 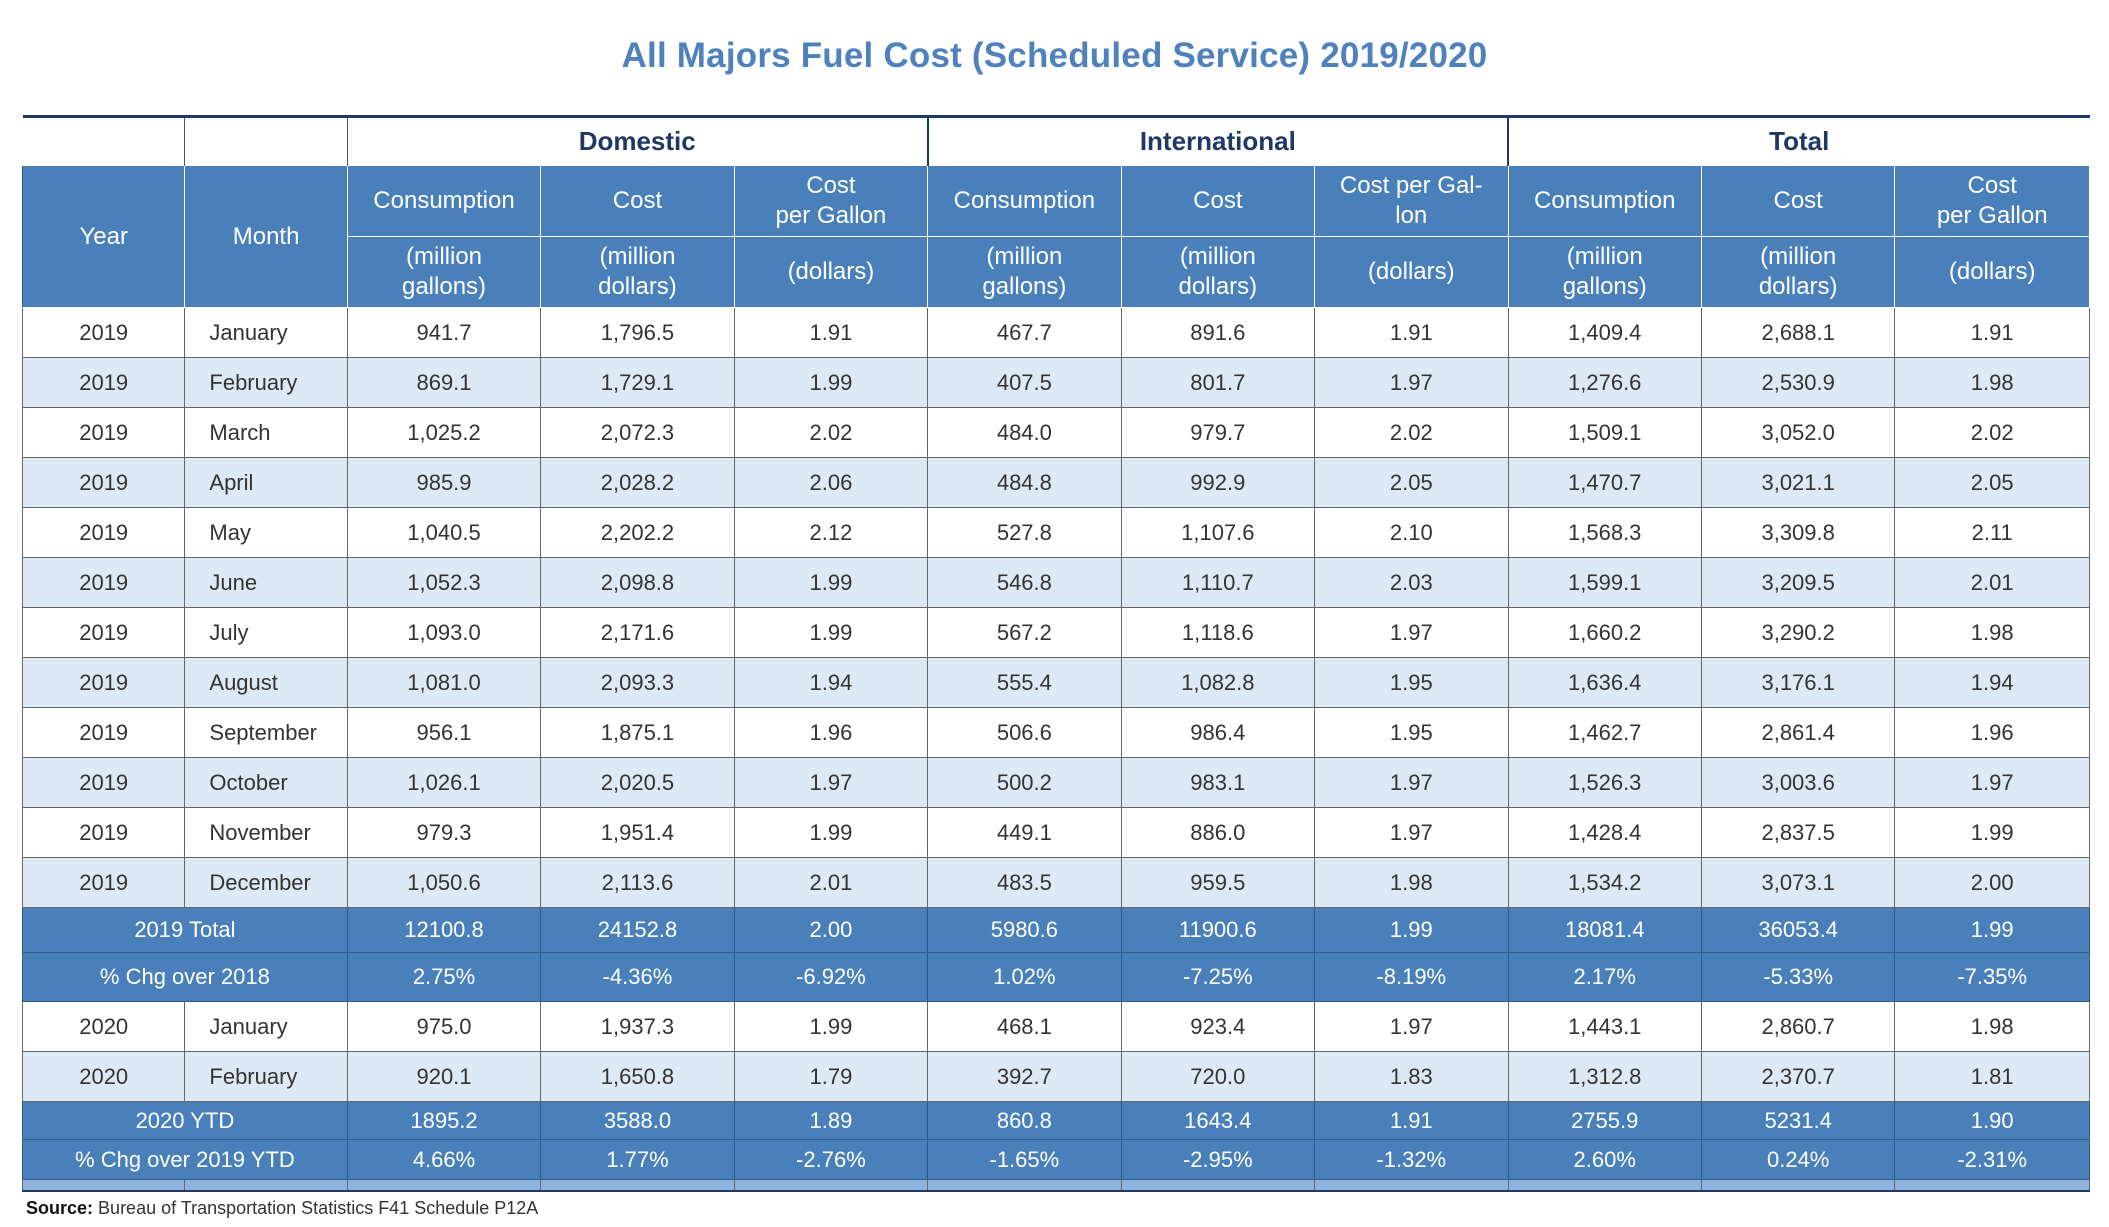 I want to click on ytd-2020-row-value: 1.90, so click(x=1992, y=1120).